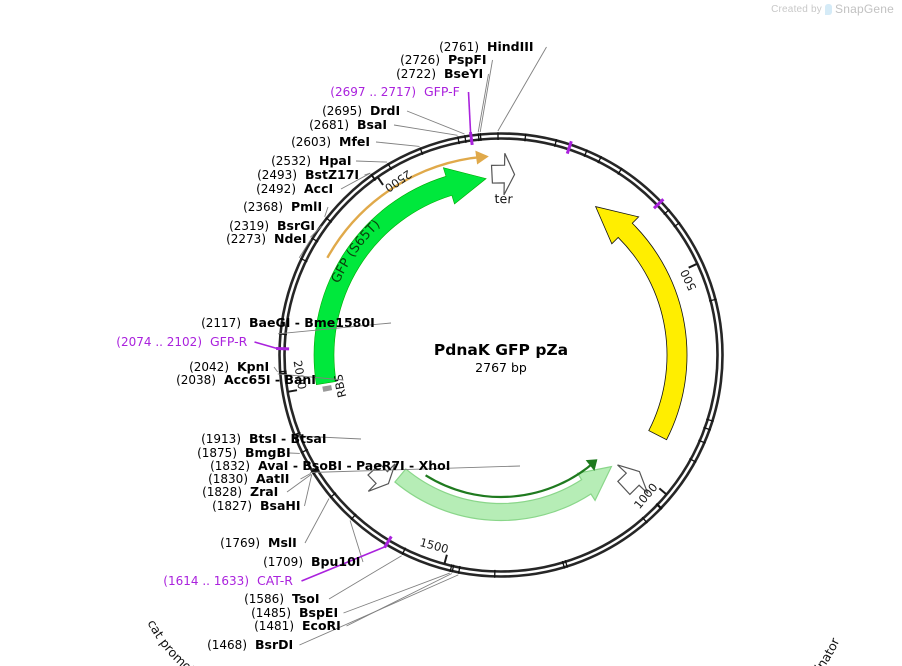 The width and height of the screenshot is (902, 666). Describe the element at coordinates (275, 580) in the screenshot. I see `site-enzyme-name: CAT-R` at that location.